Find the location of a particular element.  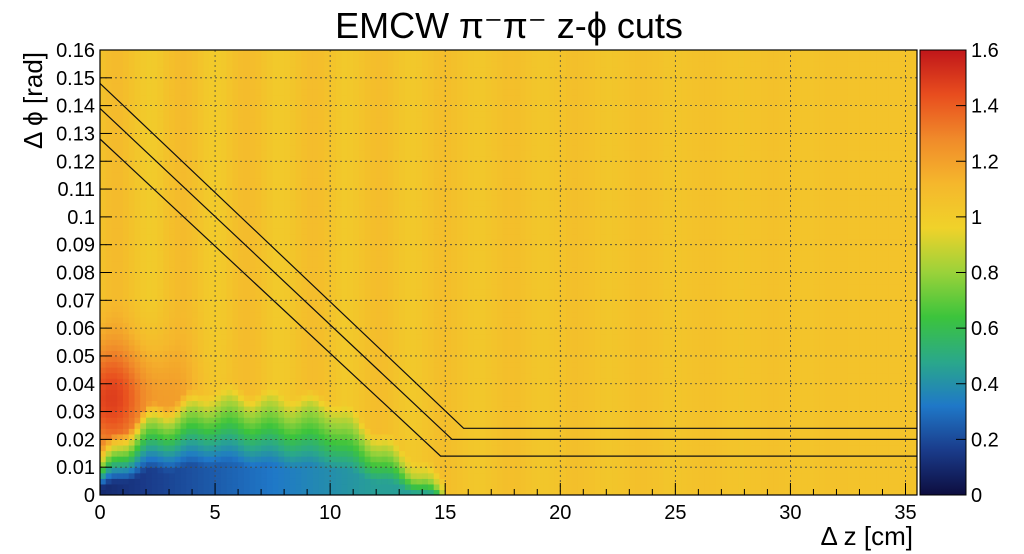

y-tick-label: 0.08 is located at coordinates (75, 274).